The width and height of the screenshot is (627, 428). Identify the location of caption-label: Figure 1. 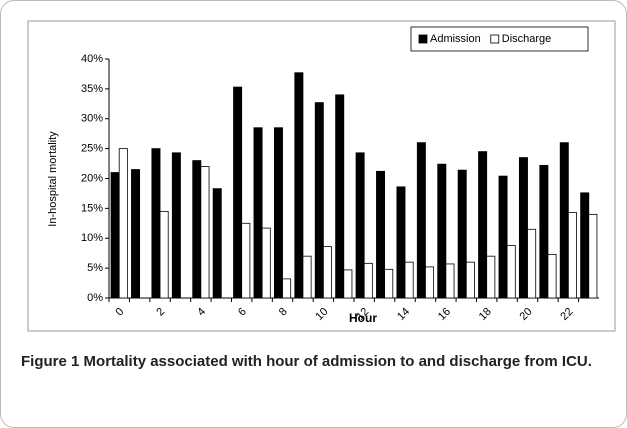
(50, 361).